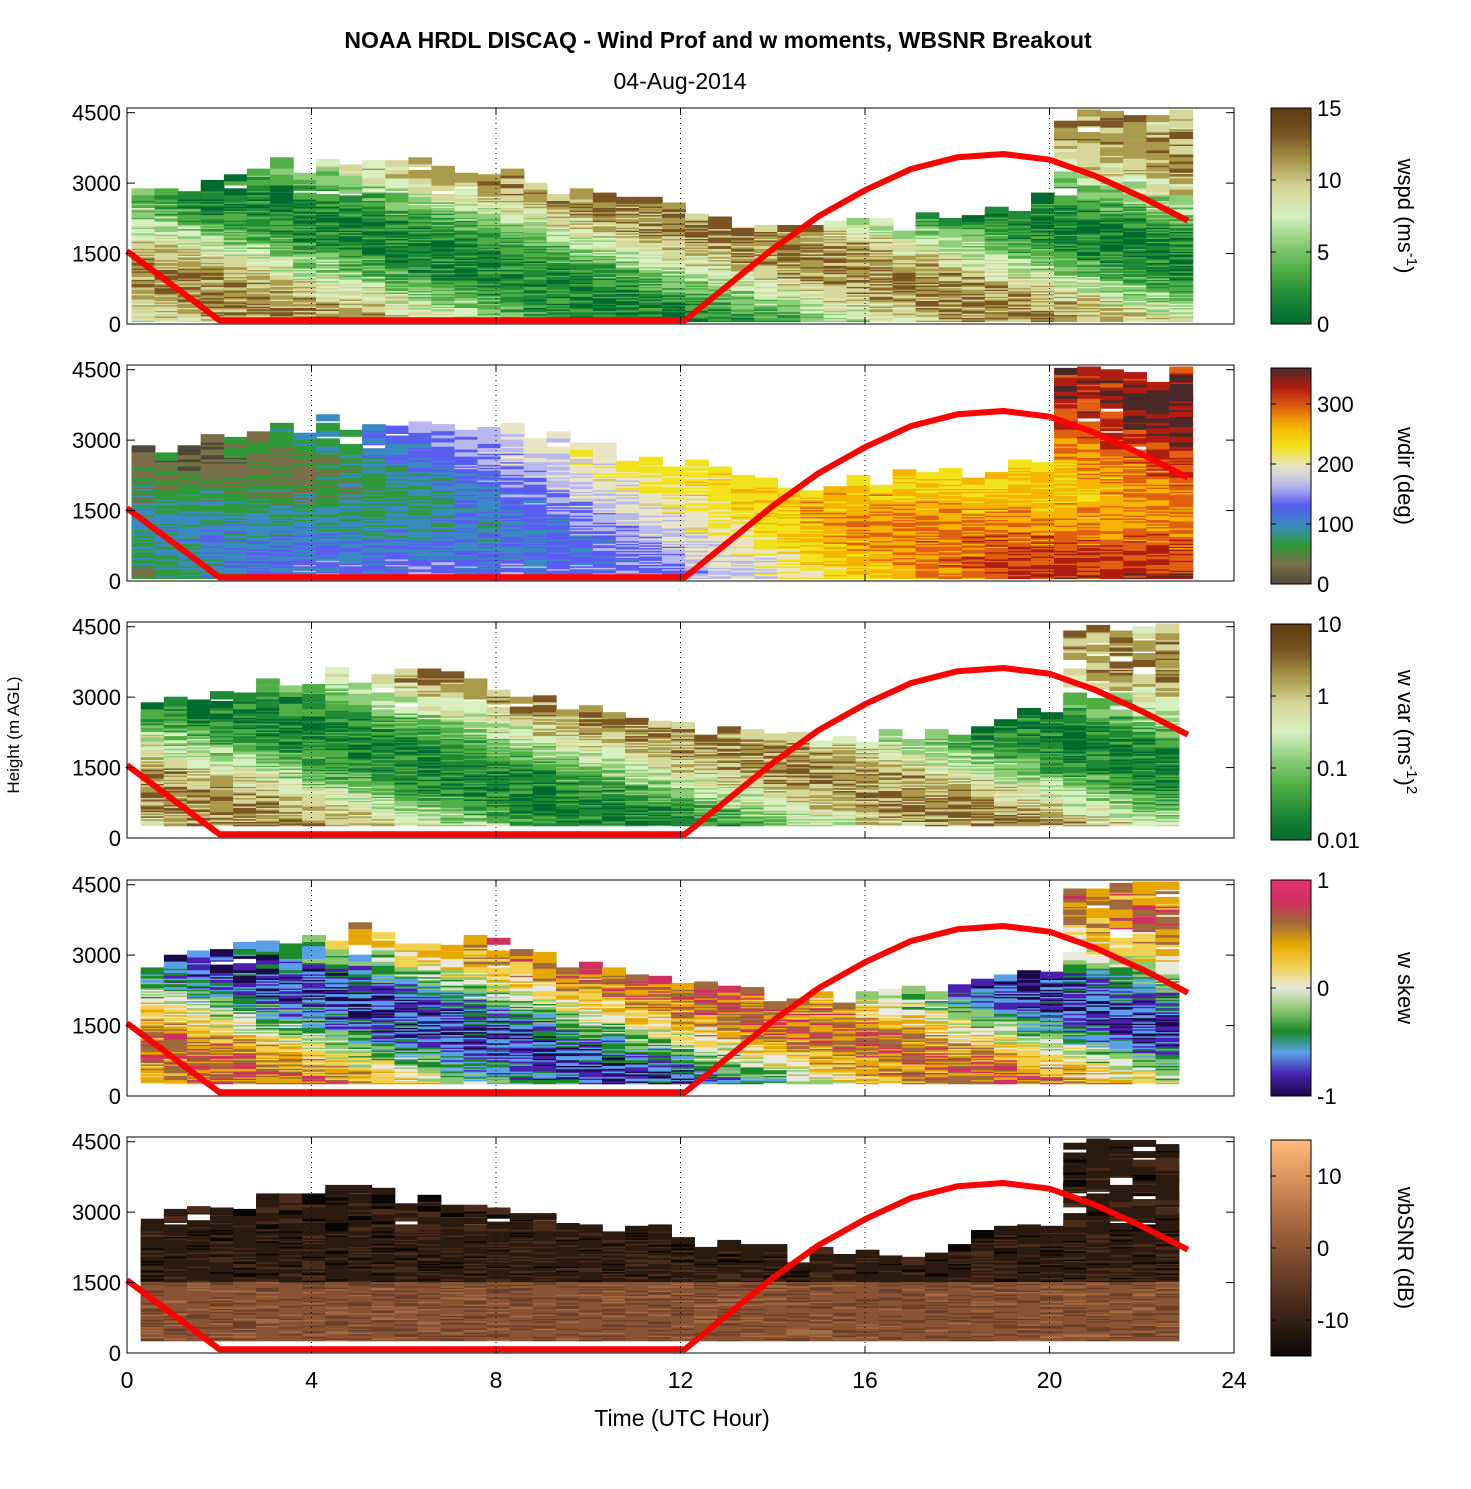 The height and width of the screenshot is (1489, 1471). I want to click on colorbar-tick-label: 0, so click(1323, 324).